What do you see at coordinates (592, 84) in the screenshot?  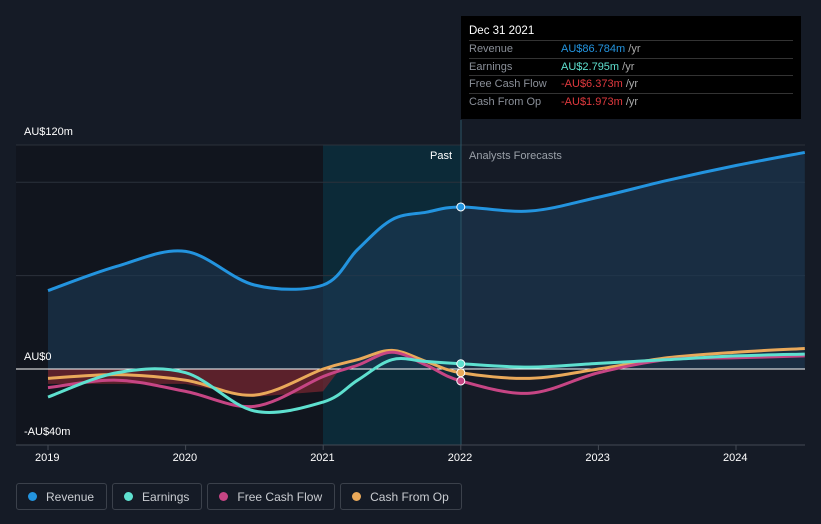 I see `tooltip-amount: -AU$6.373m` at bounding box center [592, 84].